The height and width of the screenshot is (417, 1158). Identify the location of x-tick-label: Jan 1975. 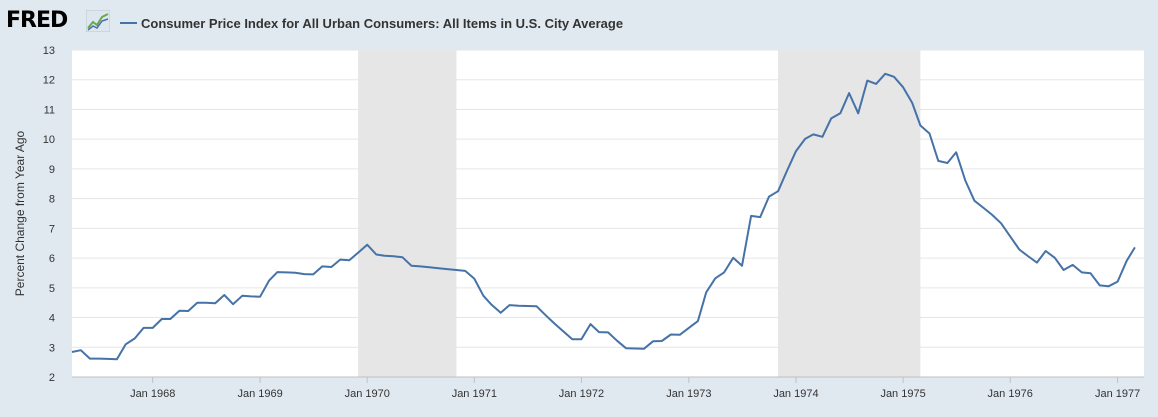
(902, 394).